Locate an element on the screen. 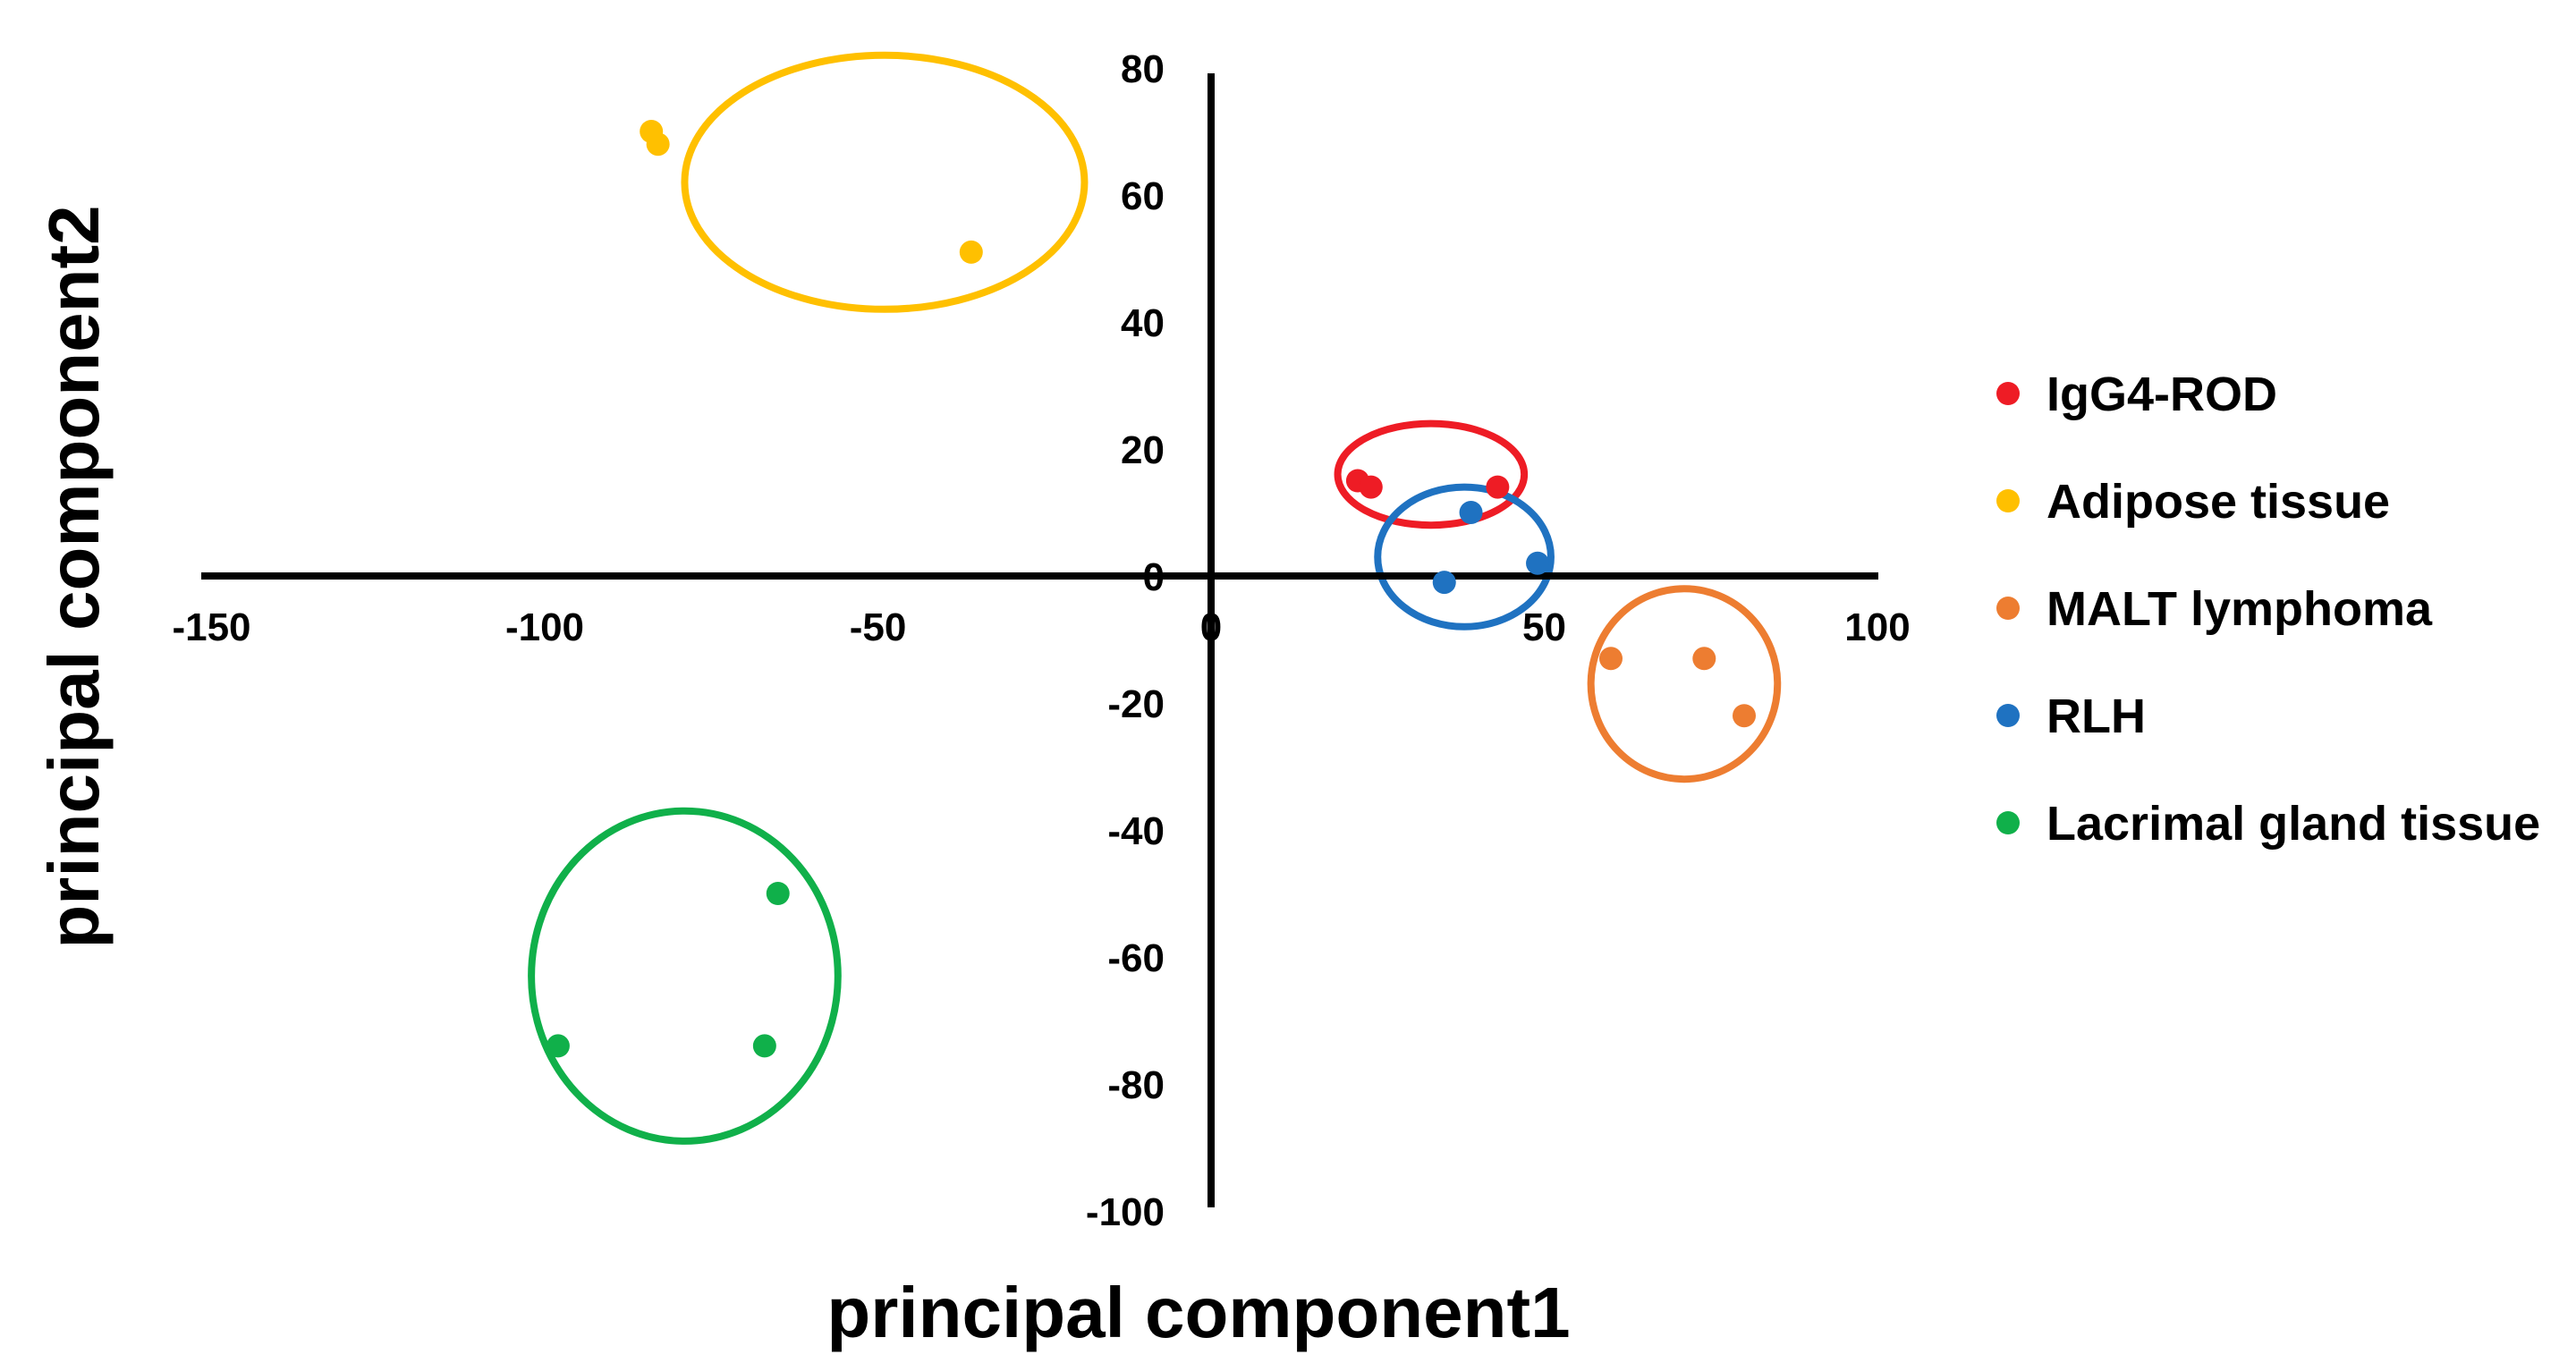 Image resolution: width=2576 pixels, height=1363 pixels. legend-label: Adipose tissue is located at coordinates (2218, 502).